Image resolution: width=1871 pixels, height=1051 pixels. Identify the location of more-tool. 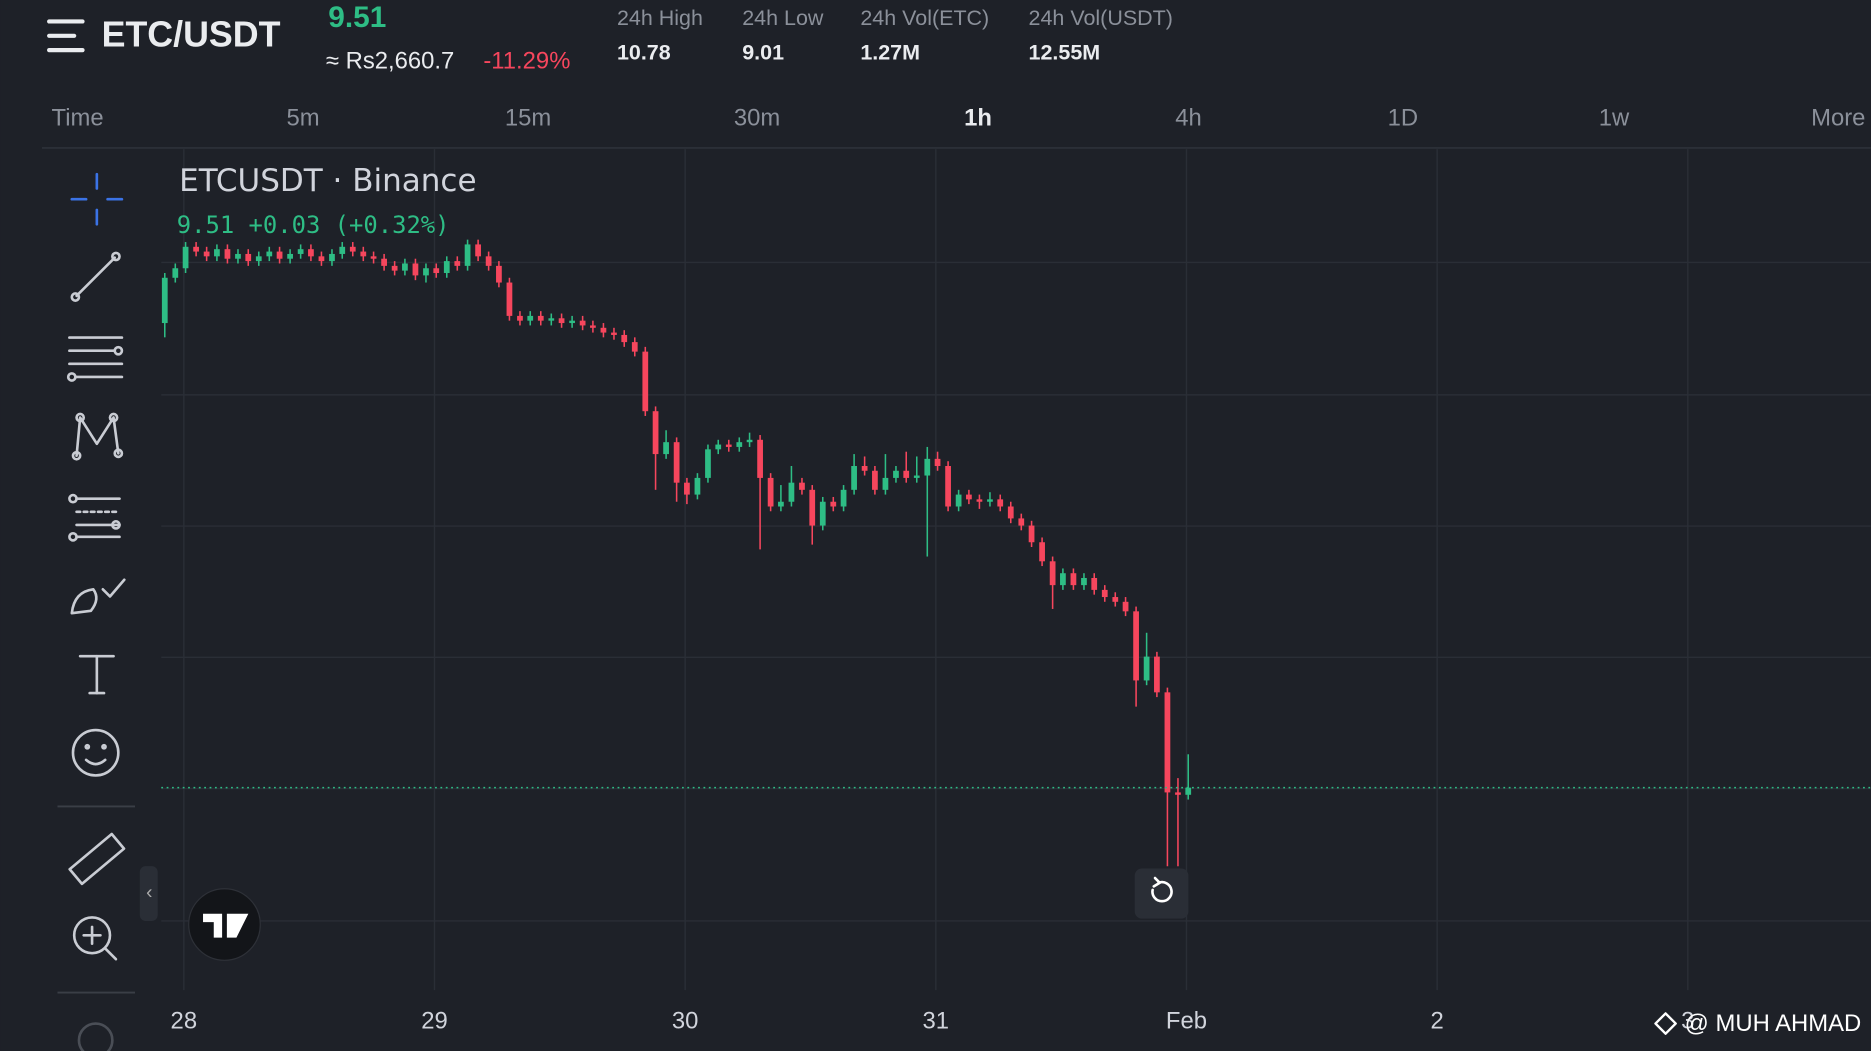
(95, 1036).